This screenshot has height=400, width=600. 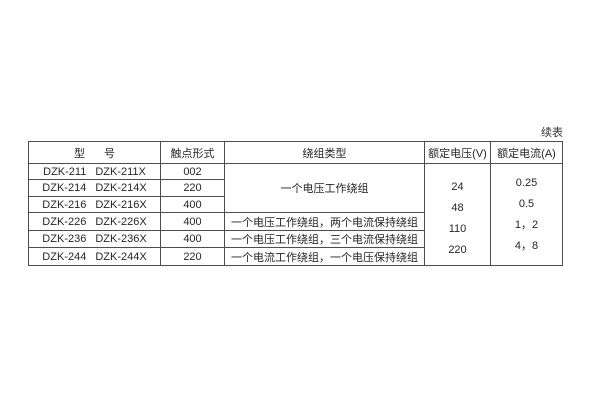 I want to click on table-row-dzk244: DZK-244 DZK-244X 220 一个电流工作绕组，一个电压保持绕组, so click(x=295, y=256).